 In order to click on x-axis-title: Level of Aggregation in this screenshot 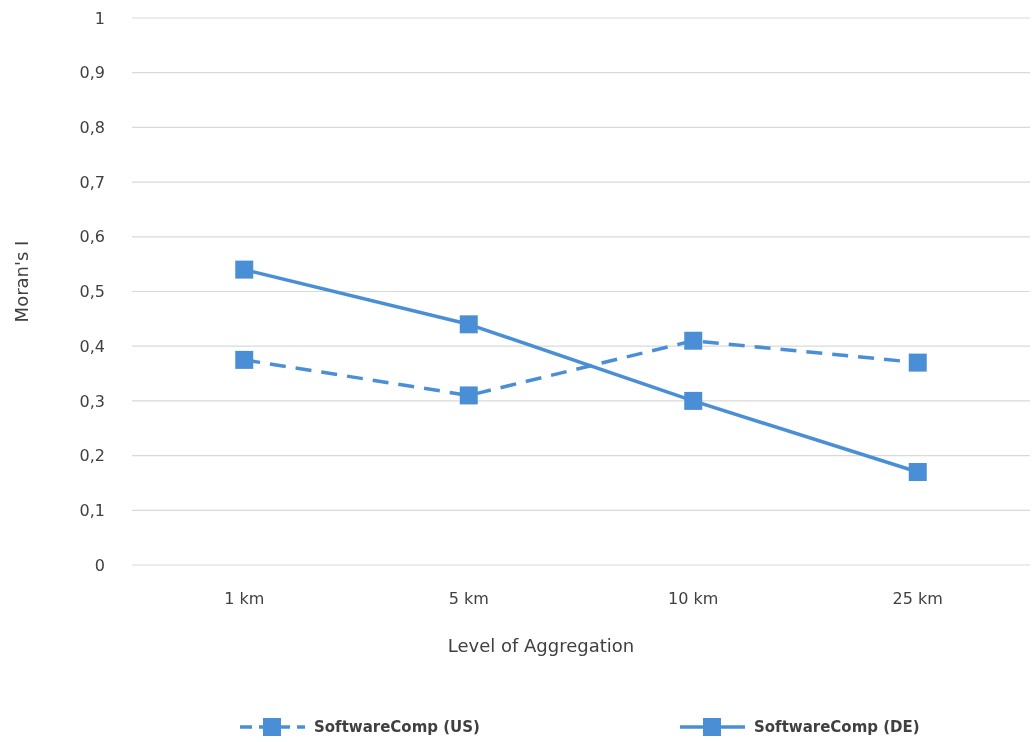, I will do `click(541, 645)`.